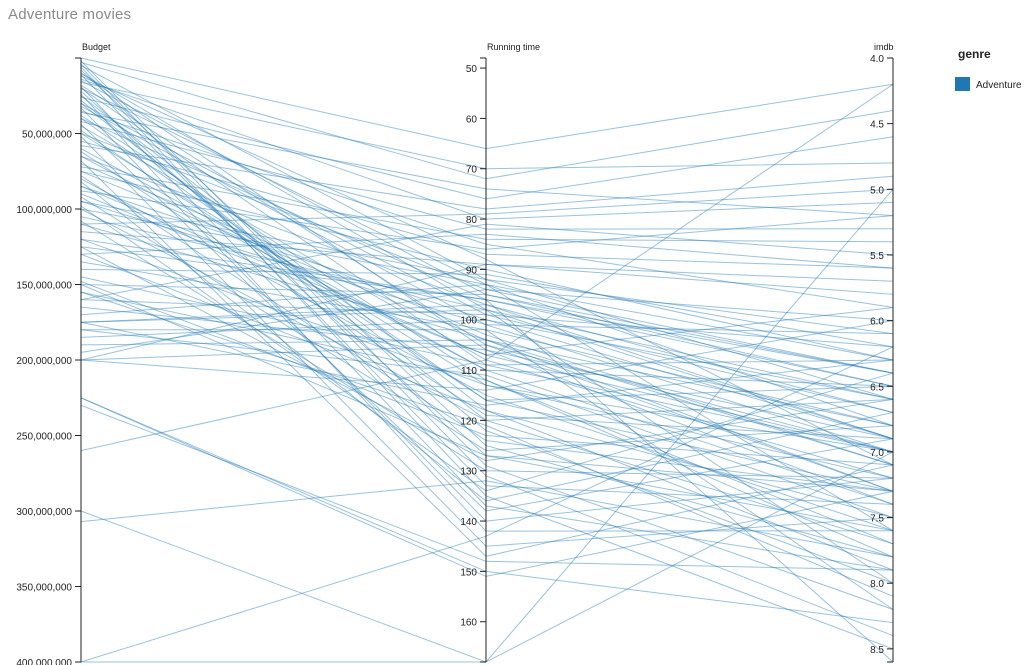 This screenshot has height=665, width=1027. Describe the element at coordinates (44, 437) in the screenshot. I see `tick-label: 250,000,000` at that location.